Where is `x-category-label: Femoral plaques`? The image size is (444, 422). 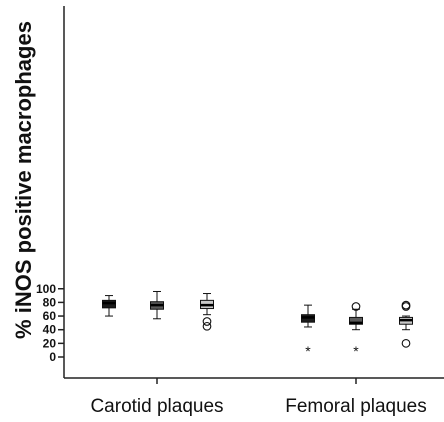
x-category-label: Femoral plaques is located at coordinates (356, 406).